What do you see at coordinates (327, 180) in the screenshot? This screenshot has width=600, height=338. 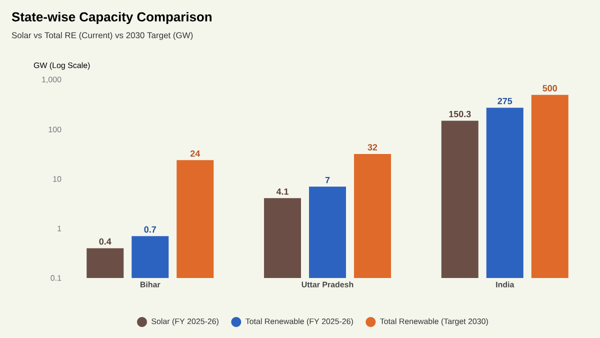 I see `data-label: 7` at bounding box center [327, 180].